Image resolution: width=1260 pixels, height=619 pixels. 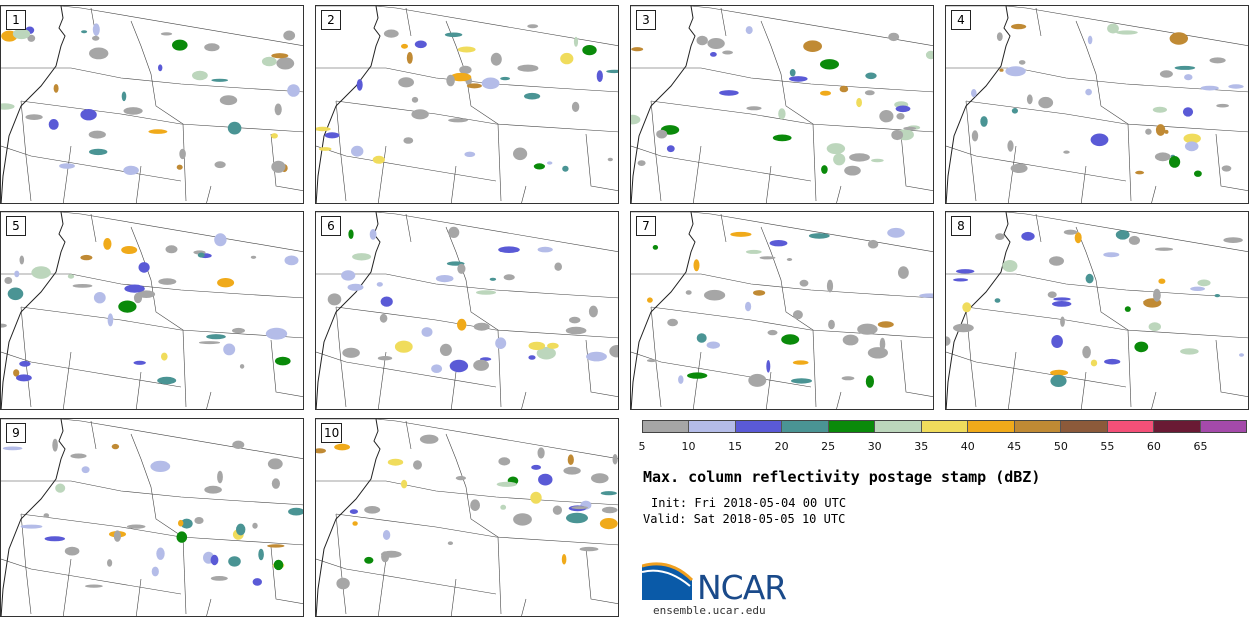 What do you see at coordinates (735, 446) in the screenshot?
I see `colorbar-tick-label: 15` at bounding box center [735, 446].